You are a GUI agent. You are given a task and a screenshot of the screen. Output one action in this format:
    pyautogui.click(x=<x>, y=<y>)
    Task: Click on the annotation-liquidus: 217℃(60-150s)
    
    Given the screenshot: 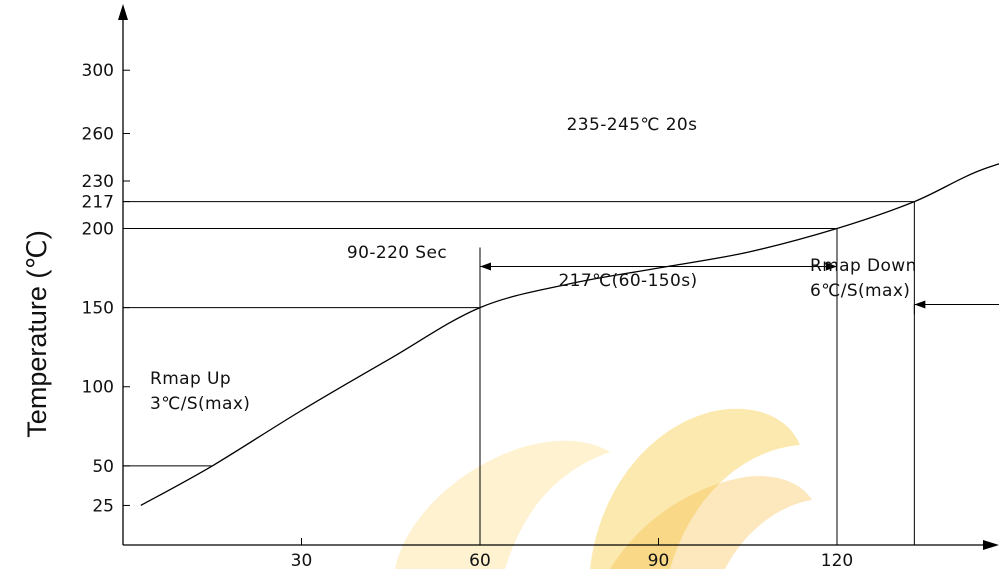 What is the action you would take?
    pyautogui.click(x=627, y=281)
    